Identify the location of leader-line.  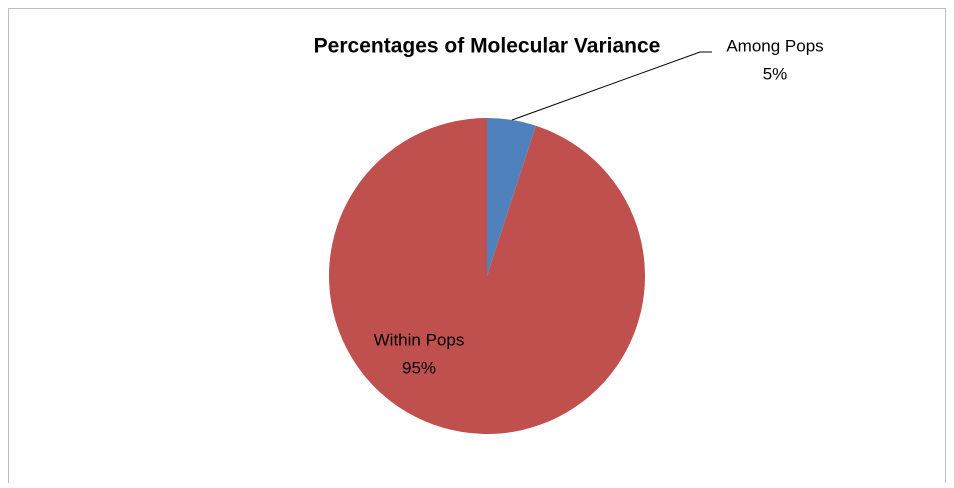
(611, 86).